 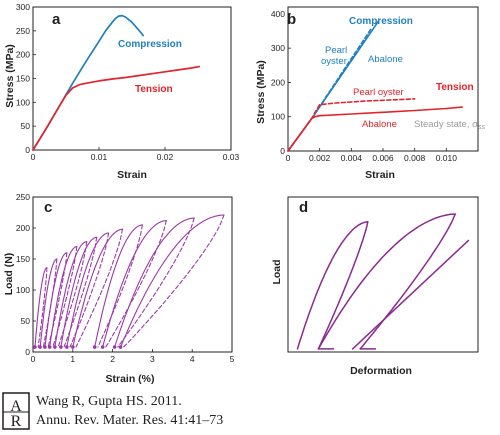 What do you see at coordinates (26, 321) in the screenshot?
I see `panel-c-ytick-label: 50` at bounding box center [26, 321].